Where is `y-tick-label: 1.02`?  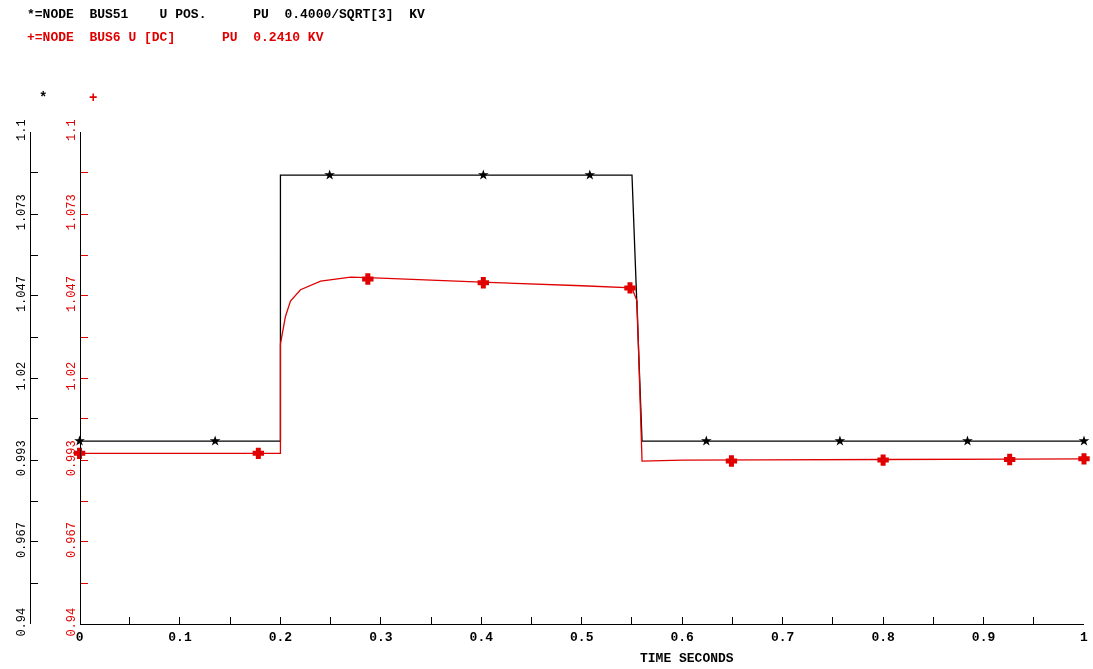
y-tick-label: 1.02 is located at coordinates (71, 376).